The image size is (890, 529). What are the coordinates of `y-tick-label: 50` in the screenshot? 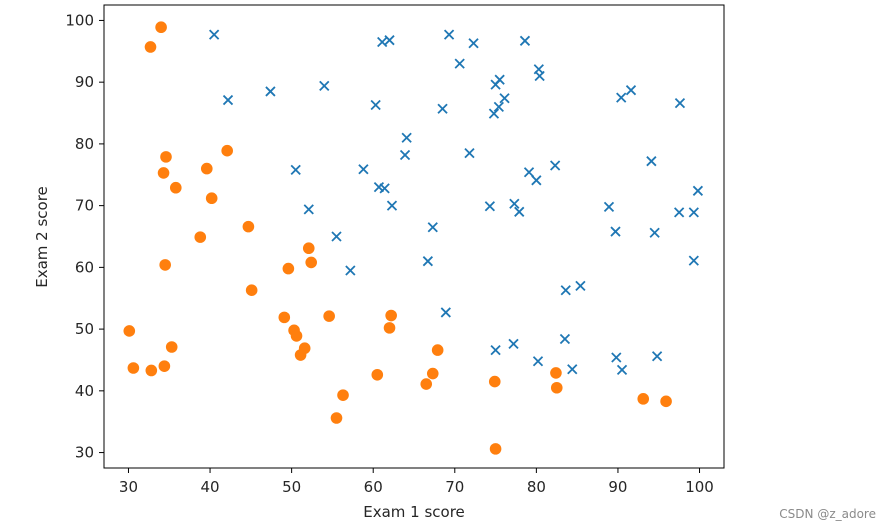 It's located at (84, 329).